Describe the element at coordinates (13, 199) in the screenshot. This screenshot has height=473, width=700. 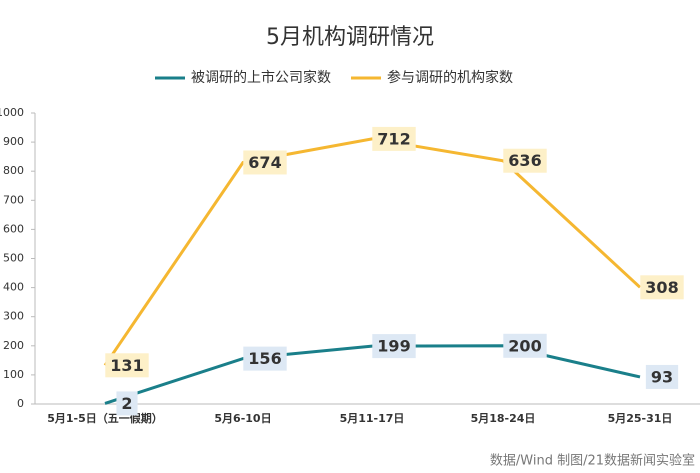
I see `y-tick-label: 700` at that location.